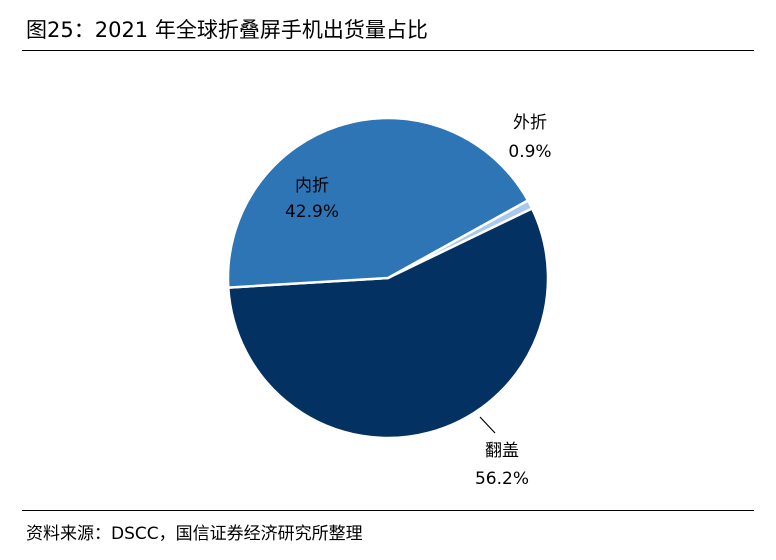 The height and width of the screenshot is (560, 776). What do you see at coordinates (388, 510) in the screenshot?
I see `source-divider` at bounding box center [388, 510].